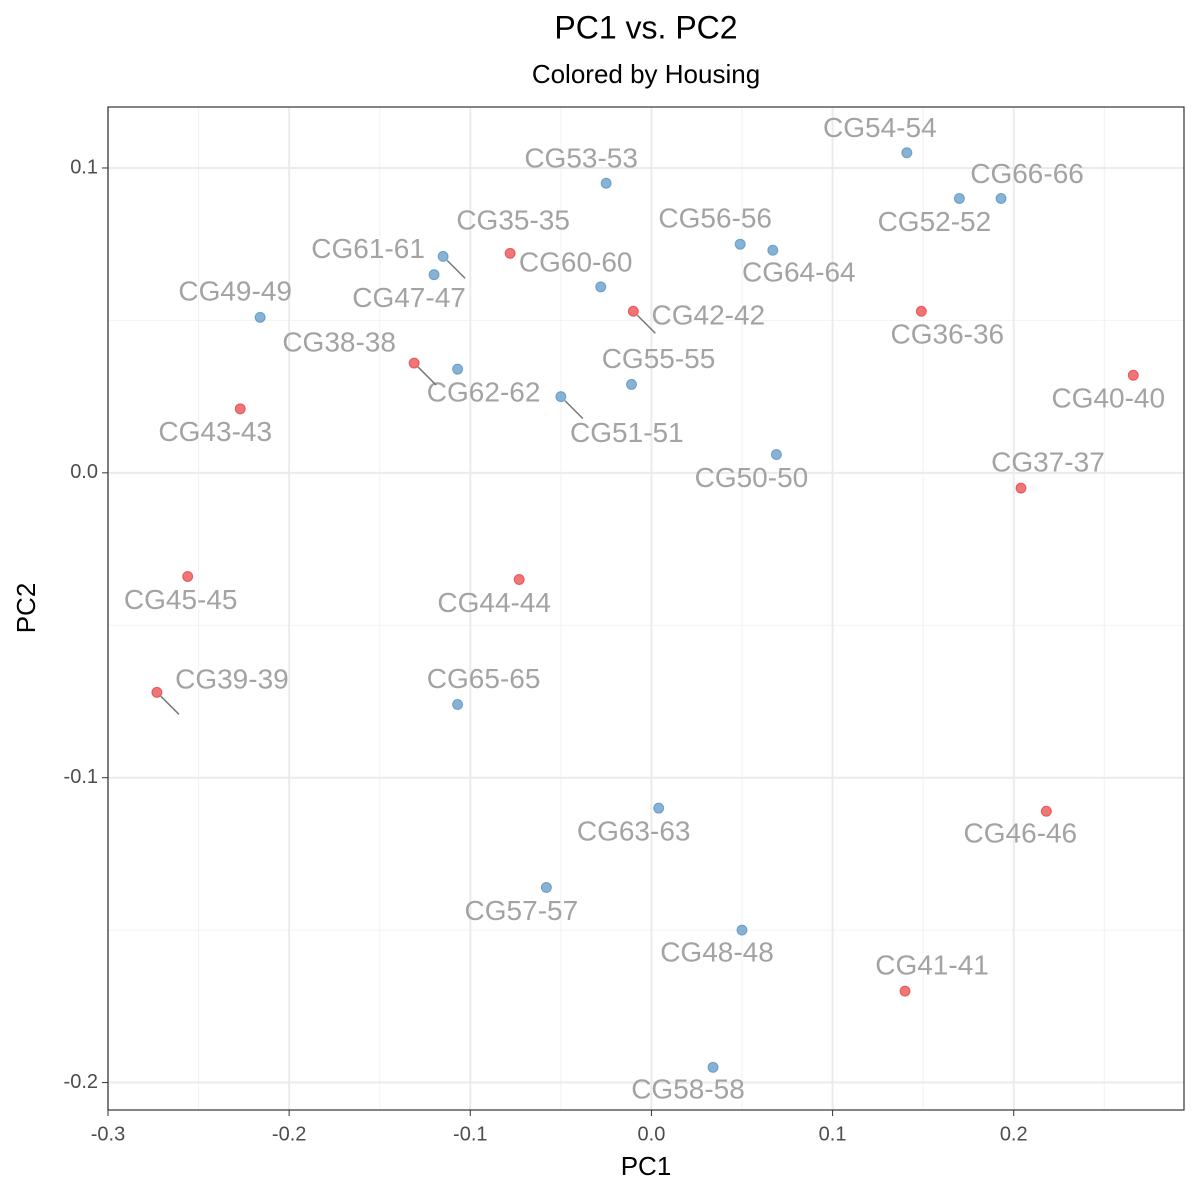 Image resolution: width=1200 pixels, height=1200 pixels. What do you see at coordinates (470, 1134) in the screenshot?
I see `x-tick-label: -0.1` at bounding box center [470, 1134].